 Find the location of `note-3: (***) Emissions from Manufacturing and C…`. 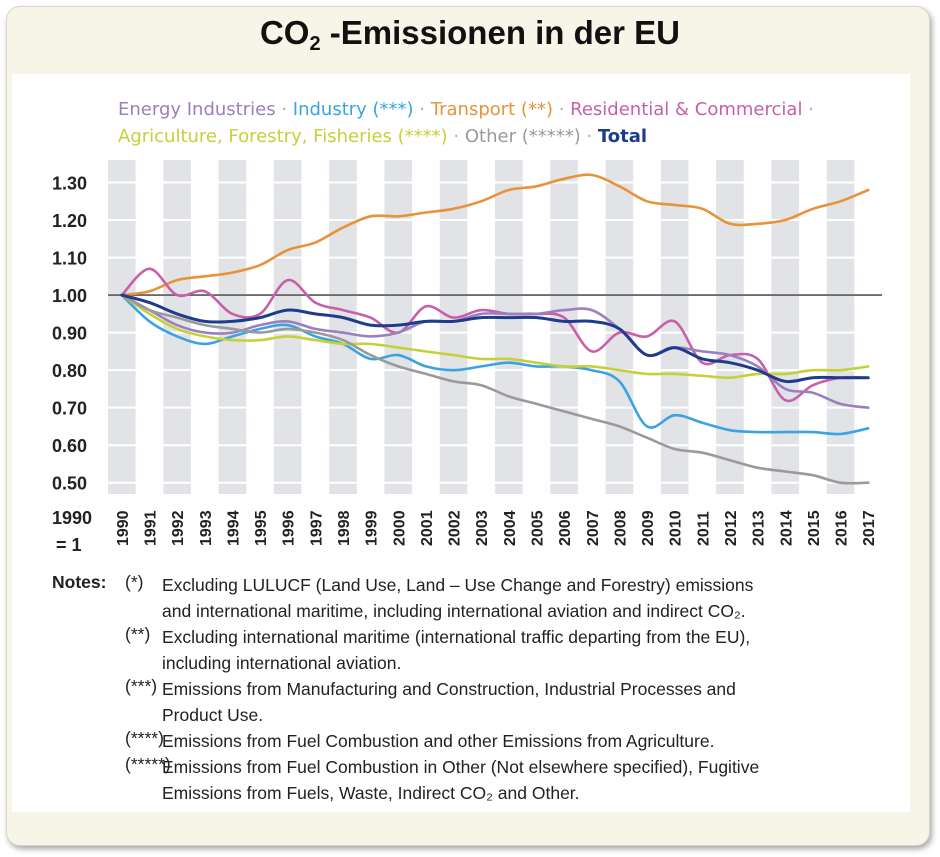

note-3: (***) Emissions from Manufacturing and C… is located at coordinates (482, 702).